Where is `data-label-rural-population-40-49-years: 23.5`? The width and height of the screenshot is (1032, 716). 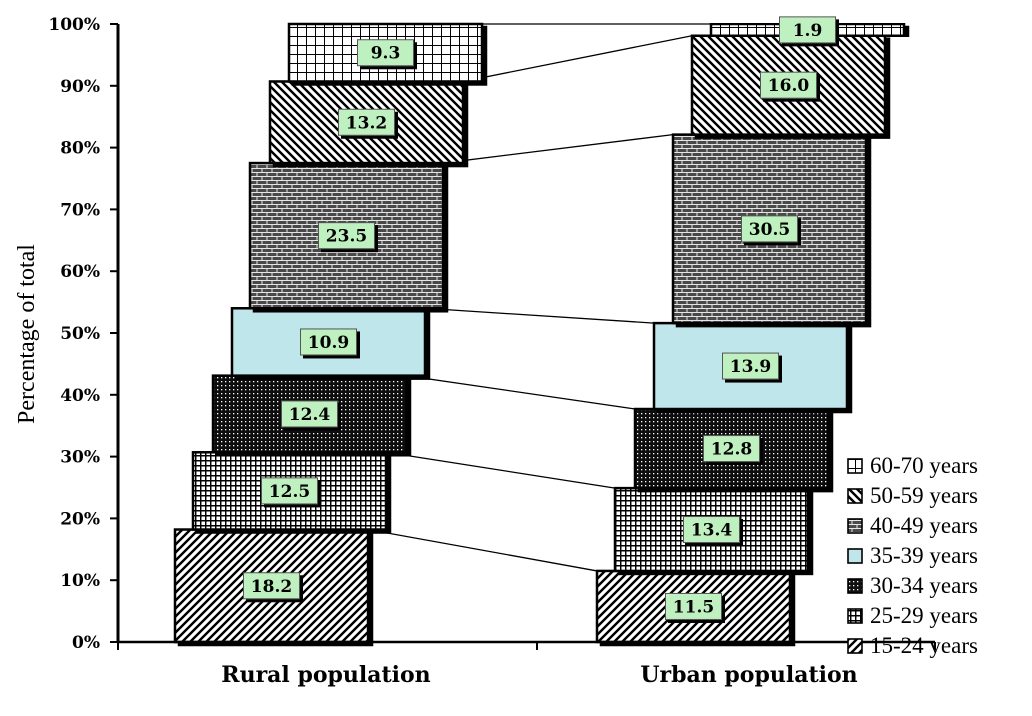 data-label-rural-population-40-49-years: 23.5 is located at coordinates (346, 236).